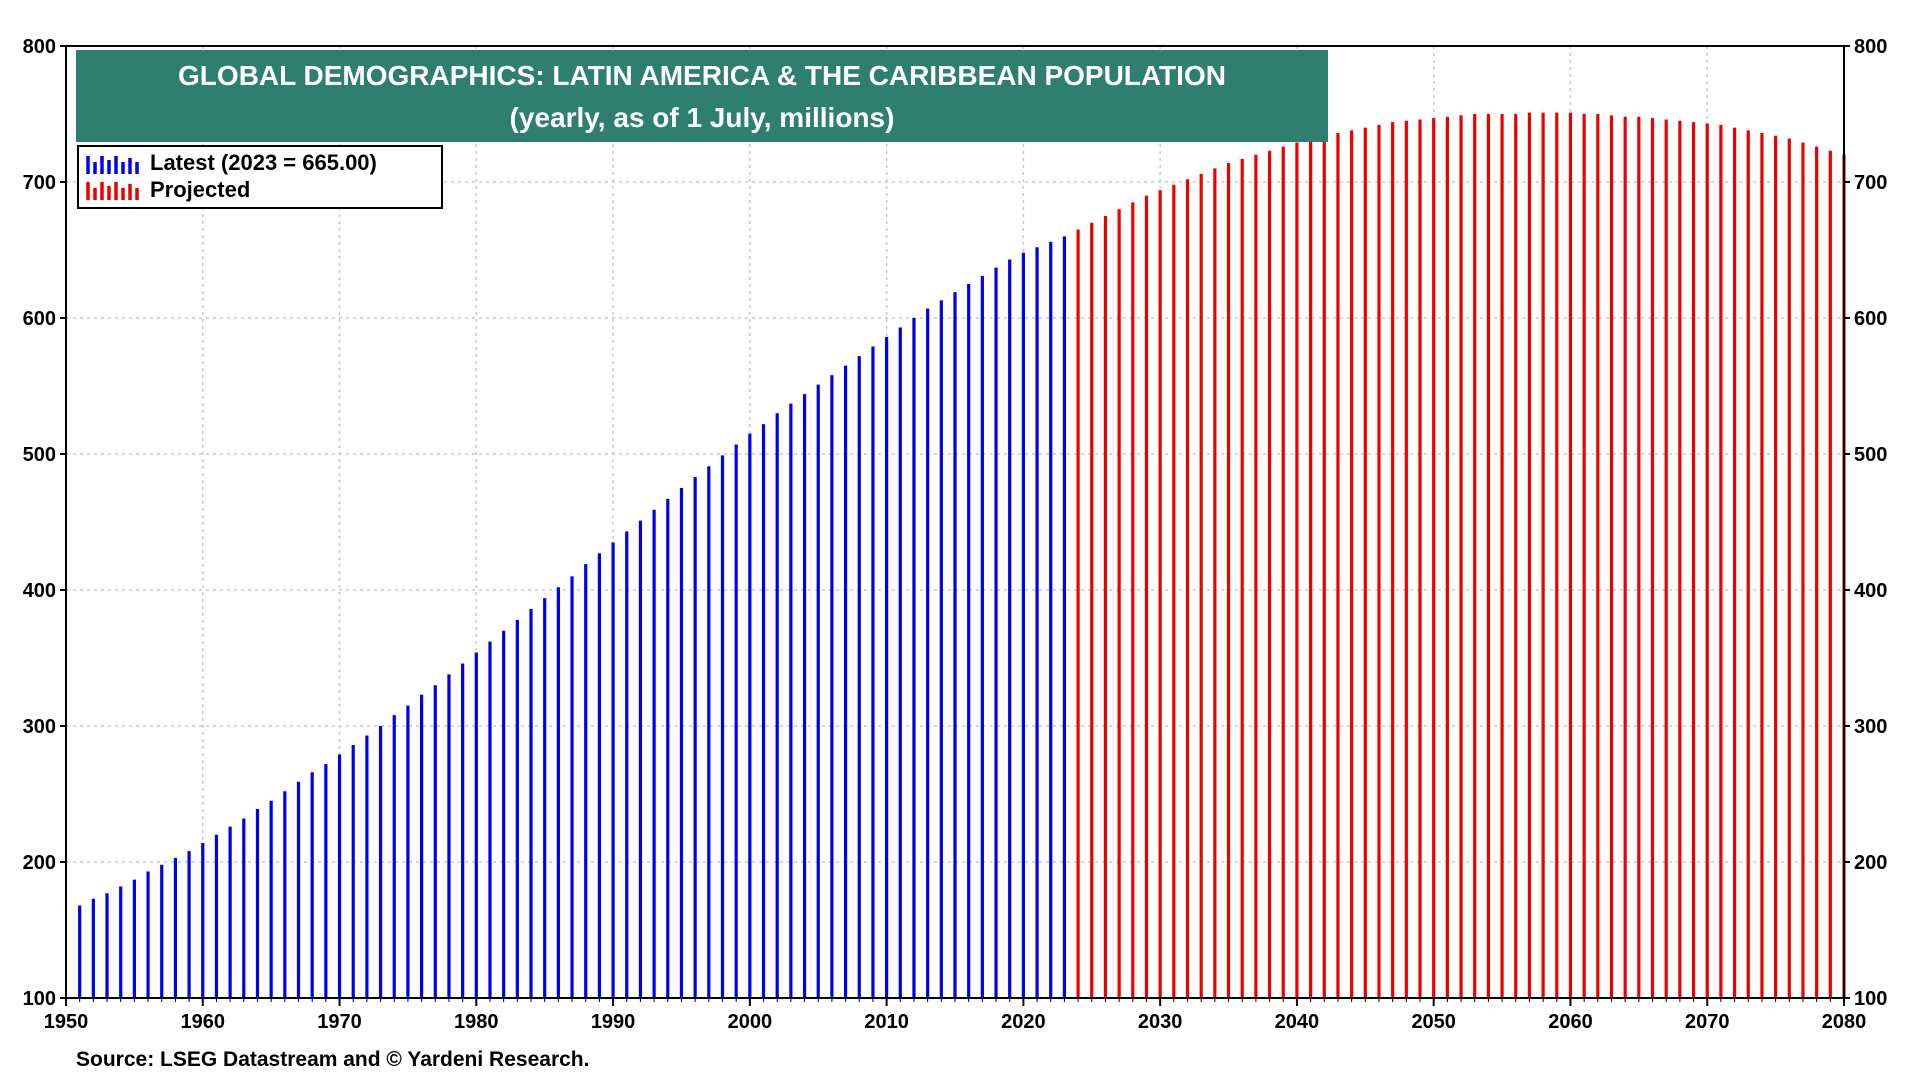 Image resolution: width=1920 pixels, height=1080 pixels. What do you see at coordinates (66, 1022) in the screenshot?
I see `x-tick-label: 1950` at bounding box center [66, 1022].